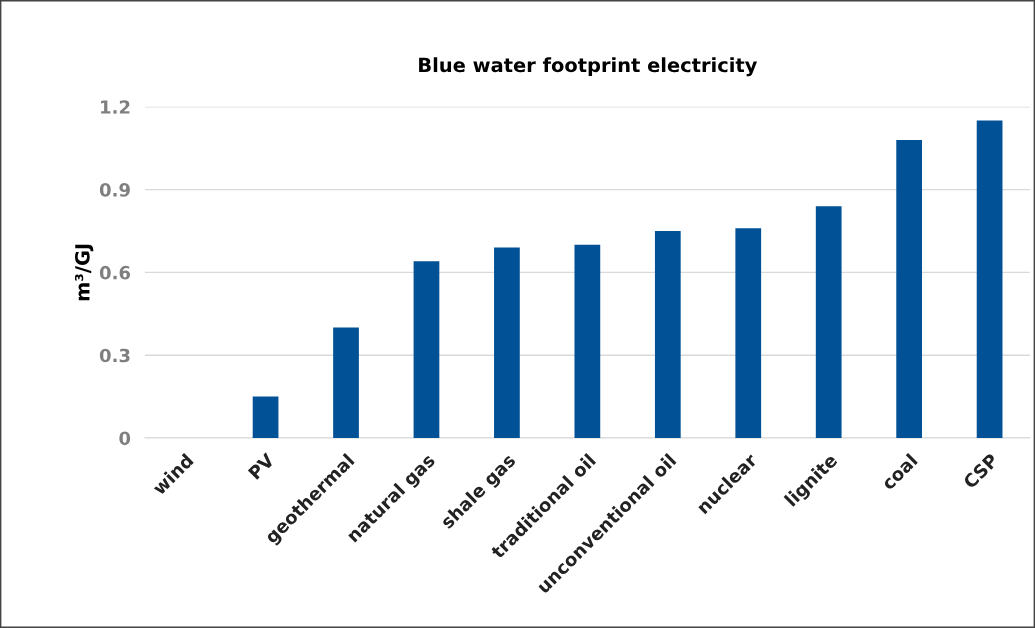 The image size is (1035, 628). What do you see at coordinates (114, 355) in the screenshot?
I see `y-tick-label: 0.3` at bounding box center [114, 355].